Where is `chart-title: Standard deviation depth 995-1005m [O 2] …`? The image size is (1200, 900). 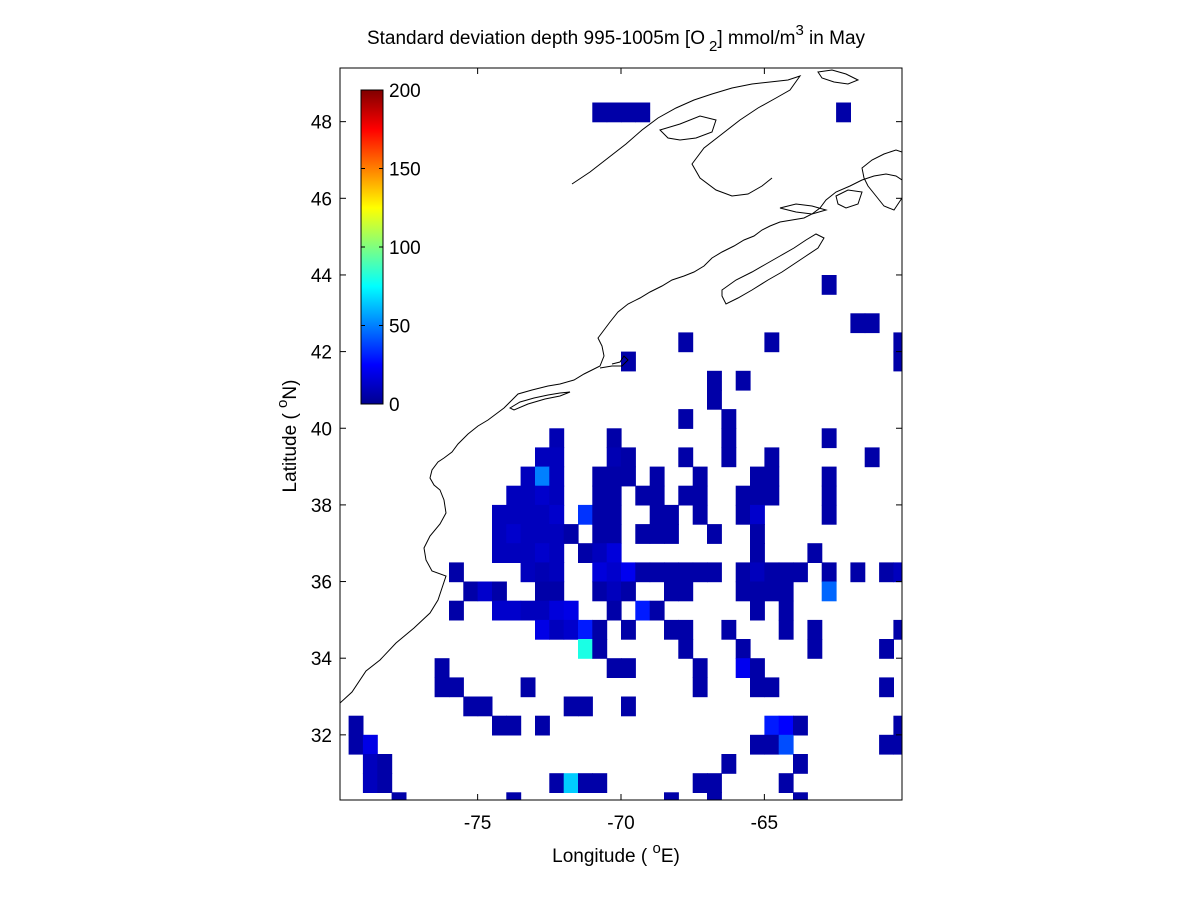
chart-title: Standard deviation depth 995-1005m [O 2] … is located at coordinates (616, 38).